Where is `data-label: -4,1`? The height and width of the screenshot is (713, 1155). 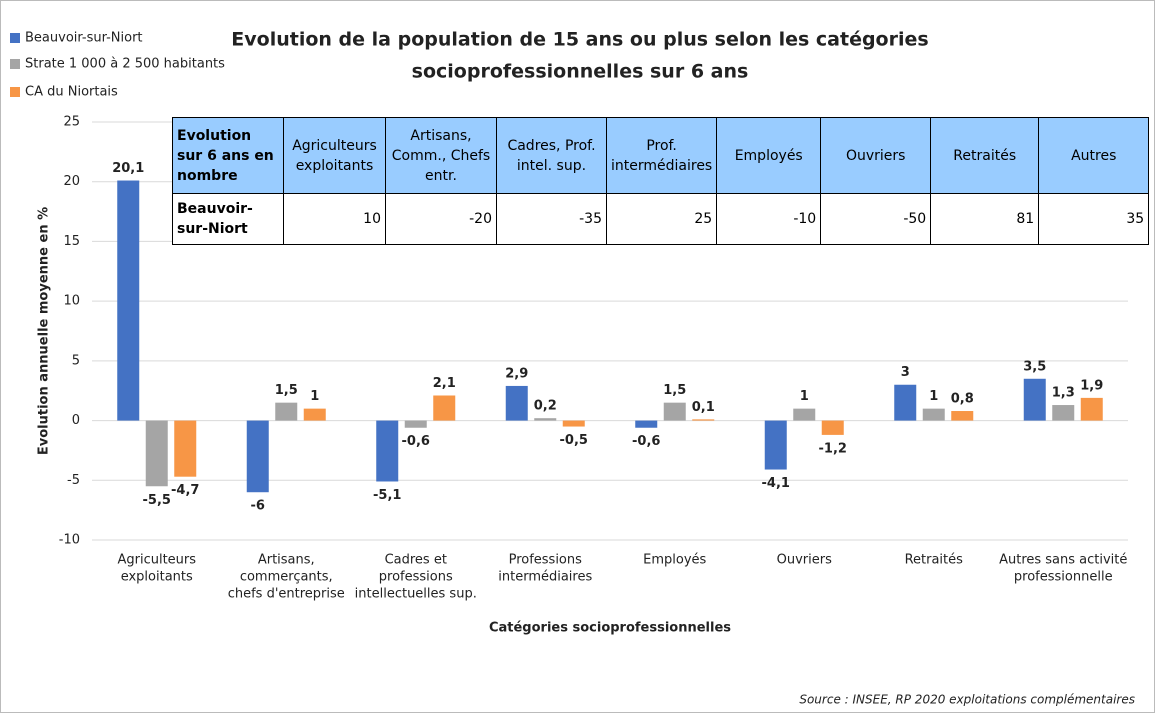
data-label: -4,1 is located at coordinates (776, 483).